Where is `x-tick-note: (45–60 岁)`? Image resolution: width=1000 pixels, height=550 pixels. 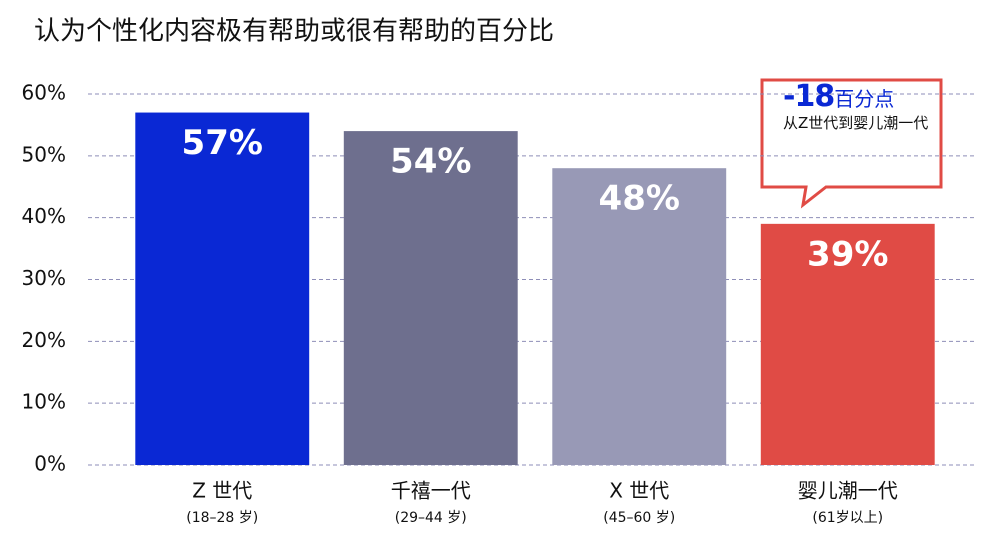 x-tick-note: (45–60 岁) is located at coordinates (639, 518).